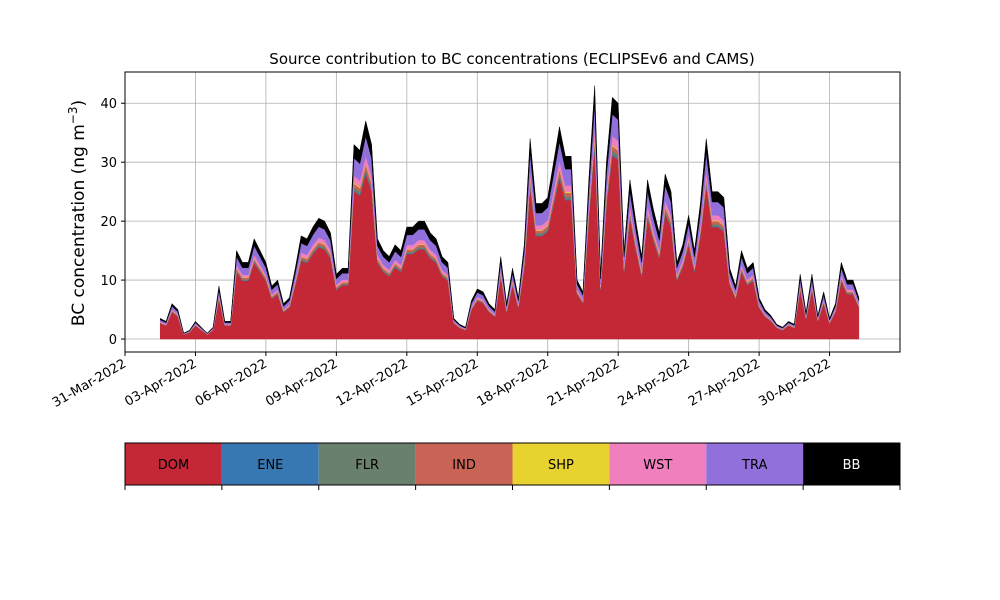 This screenshot has height=600, width=1000. Describe the element at coordinates (583, 382) in the screenshot. I see `x-tick-label: 21-Apr-2022` at that location.